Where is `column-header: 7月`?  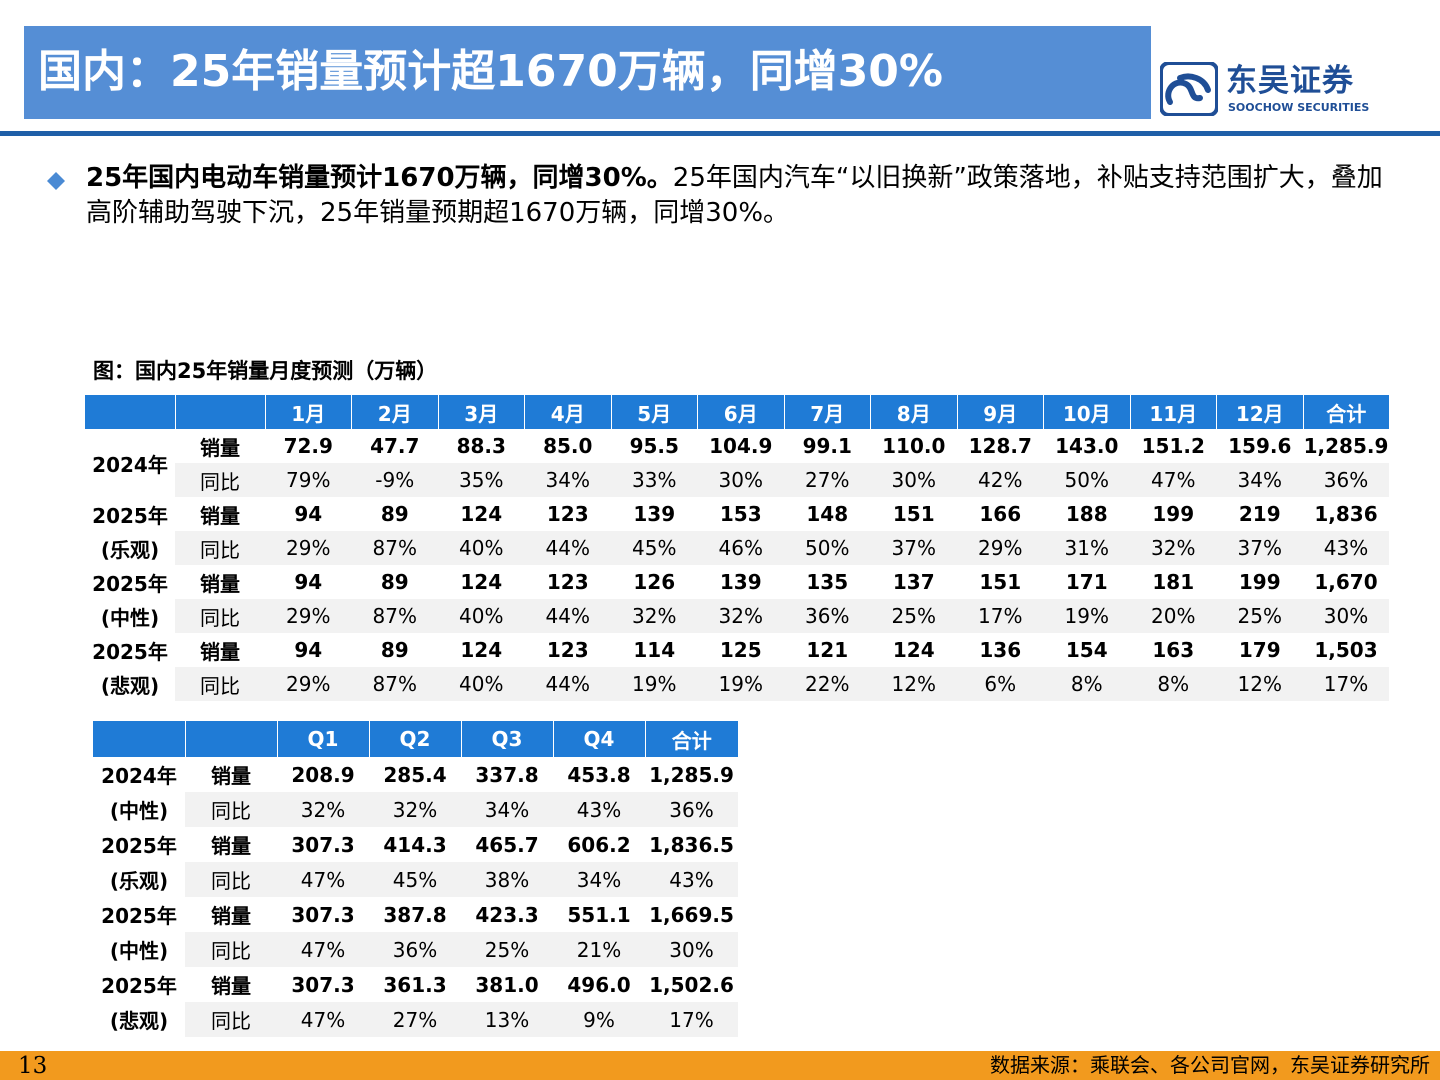
column-header: 7月 is located at coordinates (827, 412).